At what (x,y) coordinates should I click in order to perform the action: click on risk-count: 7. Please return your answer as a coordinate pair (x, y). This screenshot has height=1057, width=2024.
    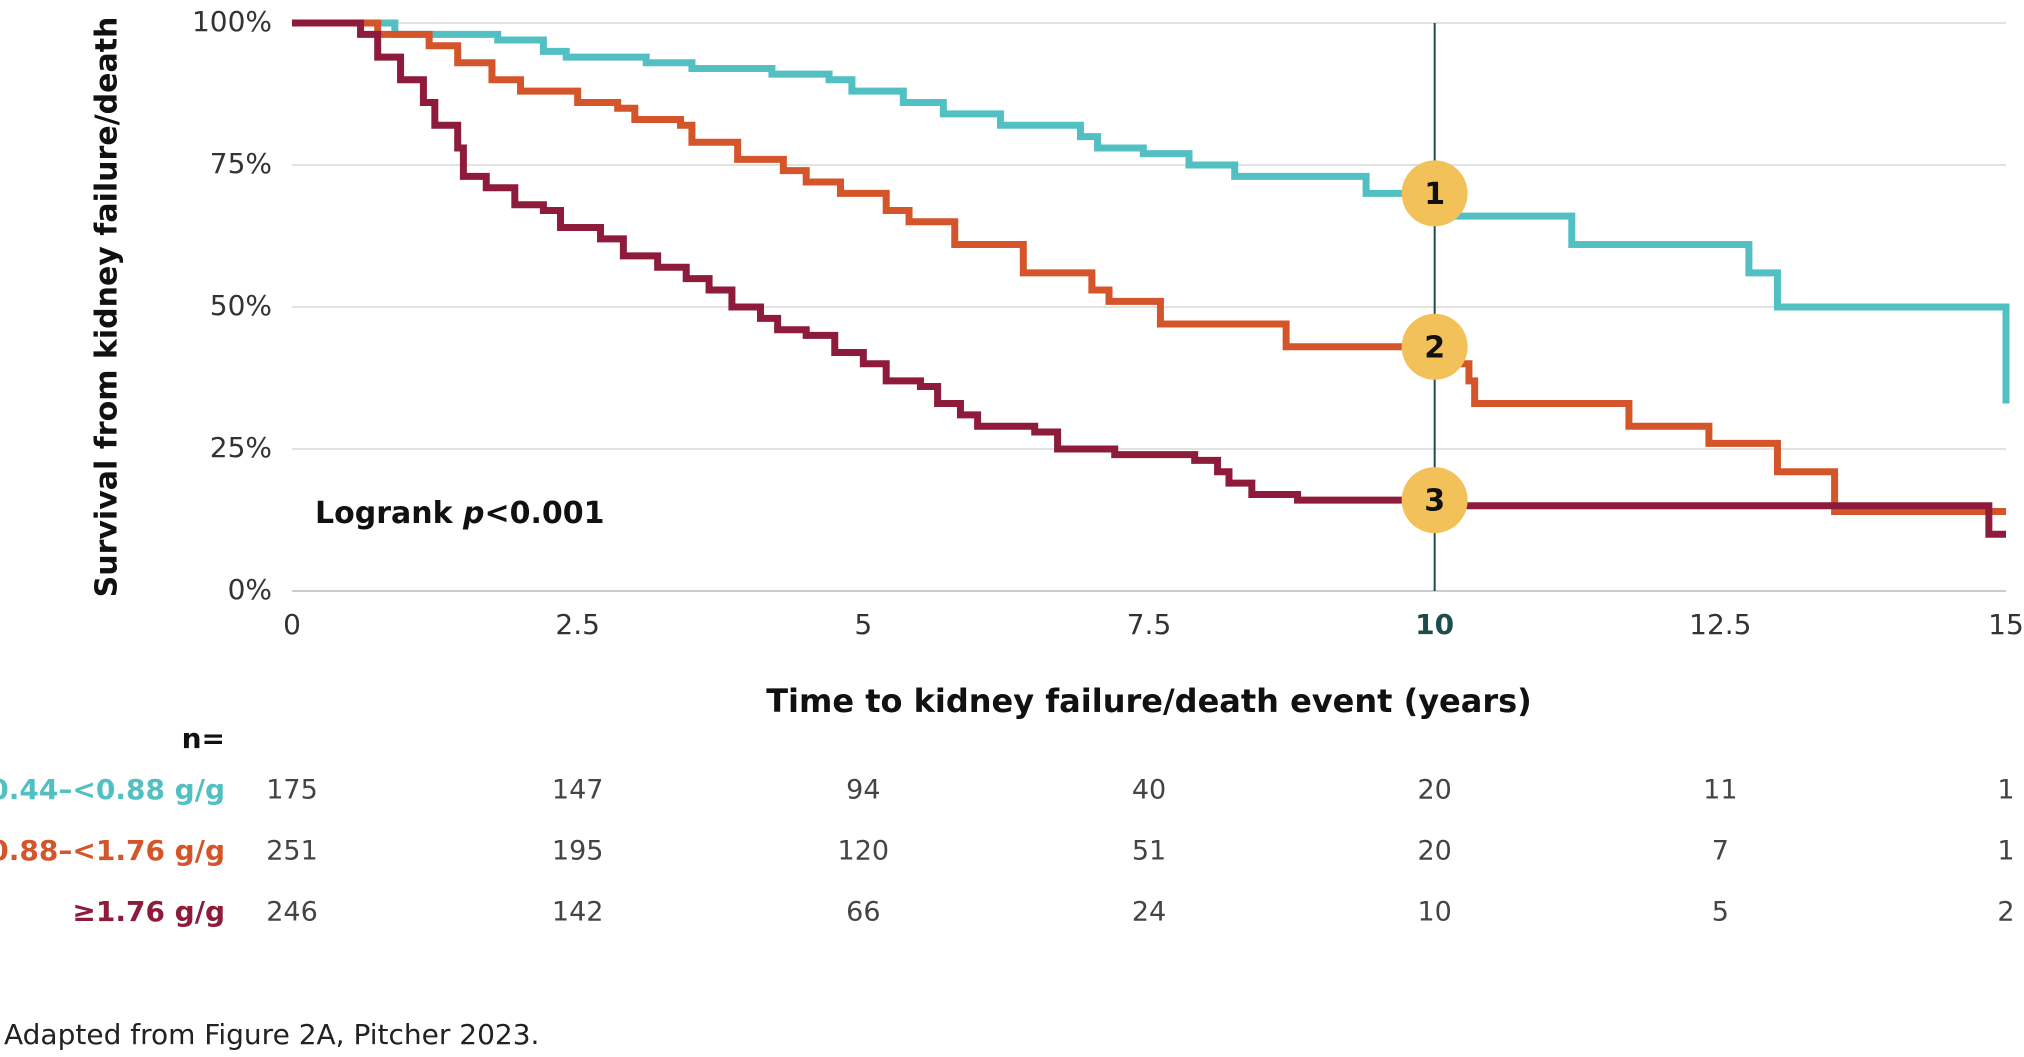
    Looking at the image, I should click on (1720, 851).